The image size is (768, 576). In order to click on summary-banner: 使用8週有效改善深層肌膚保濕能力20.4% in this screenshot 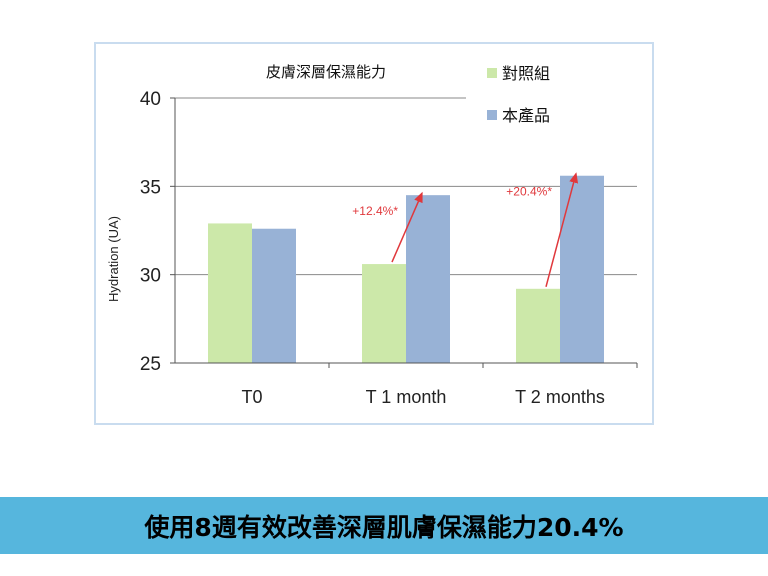, I will do `click(384, 525)`.